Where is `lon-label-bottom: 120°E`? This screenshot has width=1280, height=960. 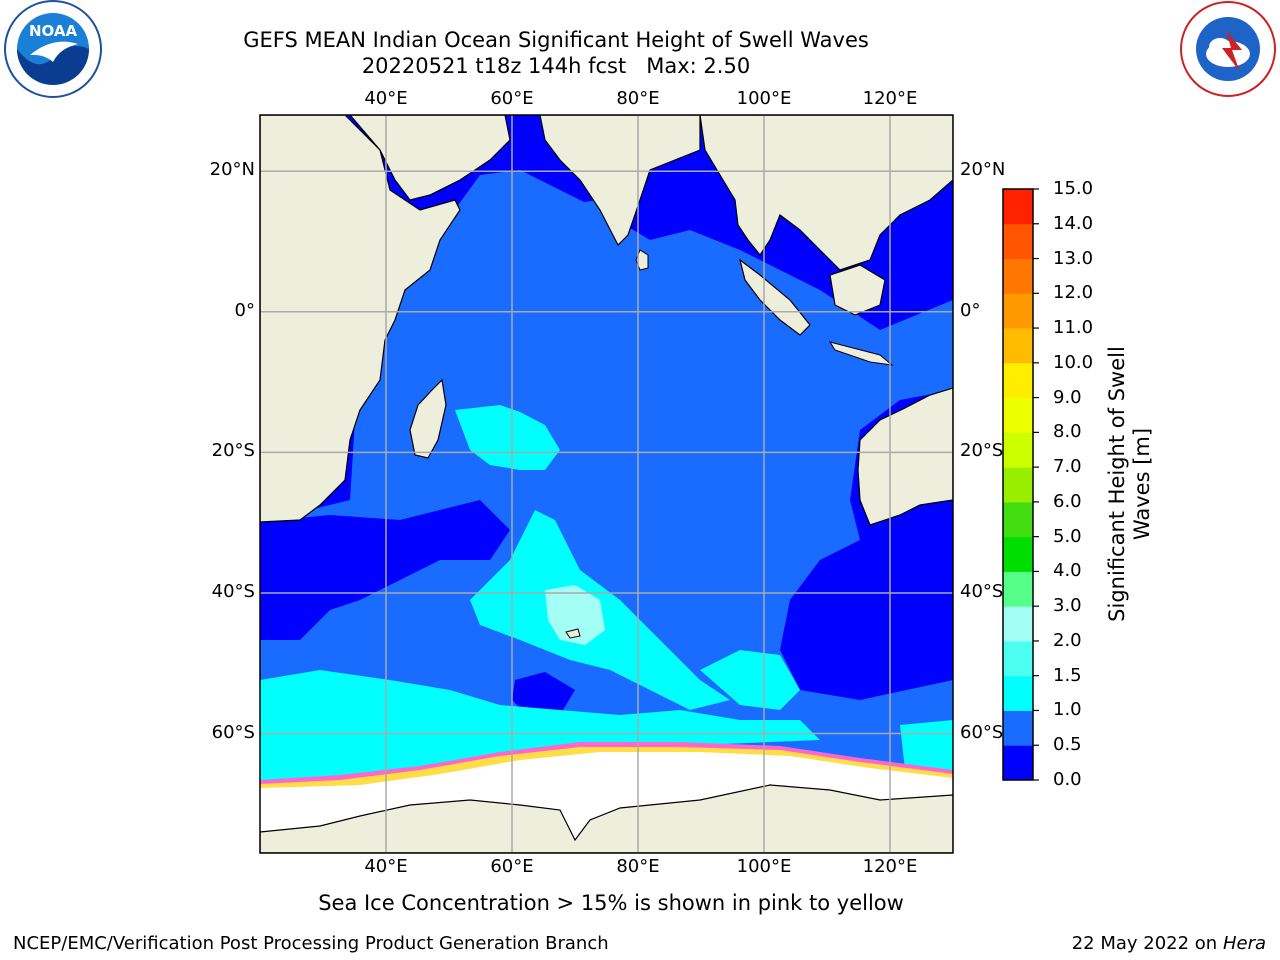 lon-label-bottom: 120°E is located at coordinates (890, 866).